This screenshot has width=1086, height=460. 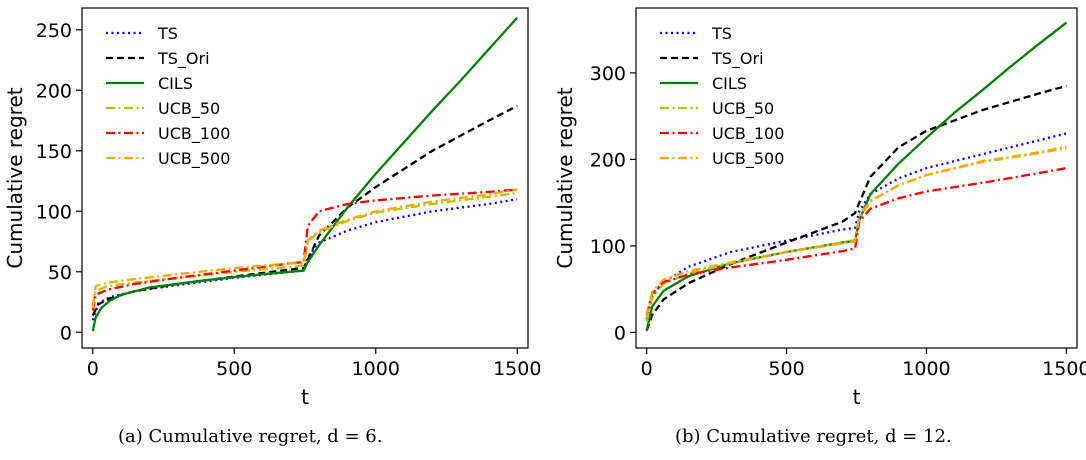 What do you see at coordinates (54, 31) in the screenshot?
I see `y-tick-label: 250` at bounding box center [54, 31].